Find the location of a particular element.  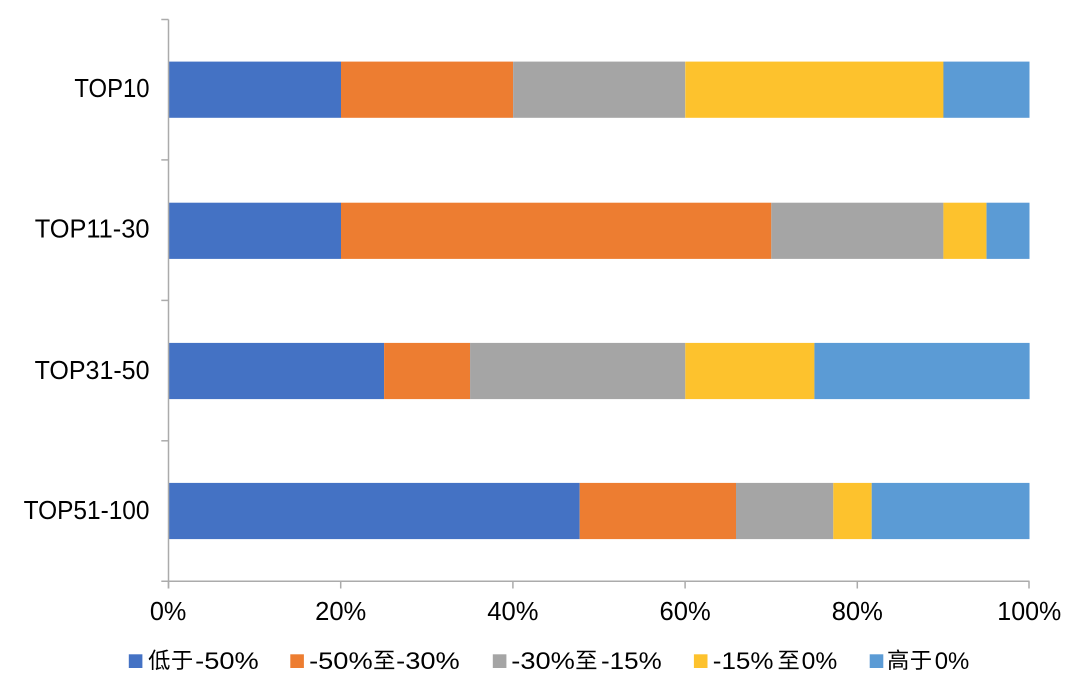

svg-text: 60% is located at coordinates (685, 612).